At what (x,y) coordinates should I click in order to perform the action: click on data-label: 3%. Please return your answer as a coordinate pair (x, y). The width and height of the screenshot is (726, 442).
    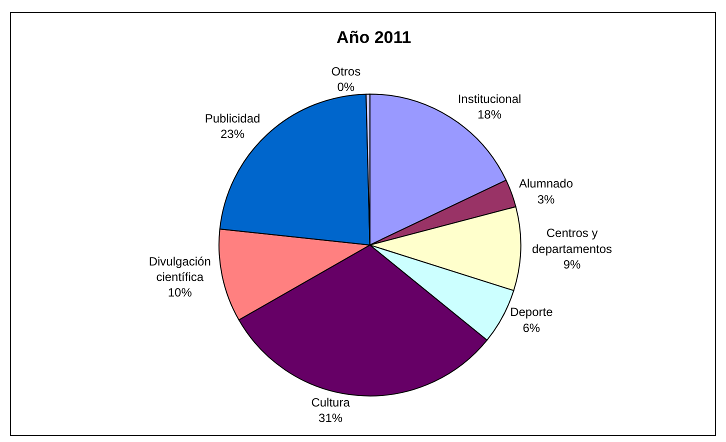
    Looking at the image, I should click on (546, 199).